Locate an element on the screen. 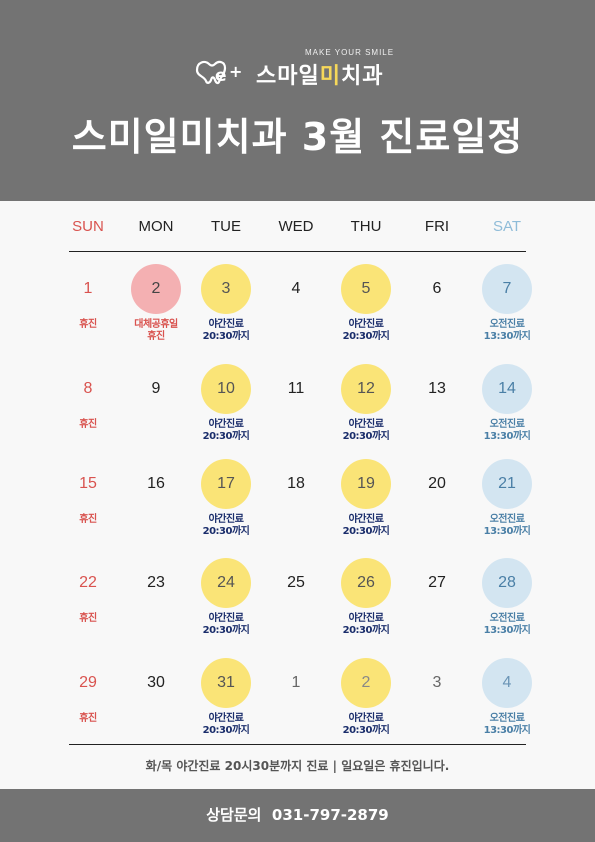 Image resolution: width=595 pixels, height=842 pixels. contact-label: 상담문의 is located at coordinates (234, 815).